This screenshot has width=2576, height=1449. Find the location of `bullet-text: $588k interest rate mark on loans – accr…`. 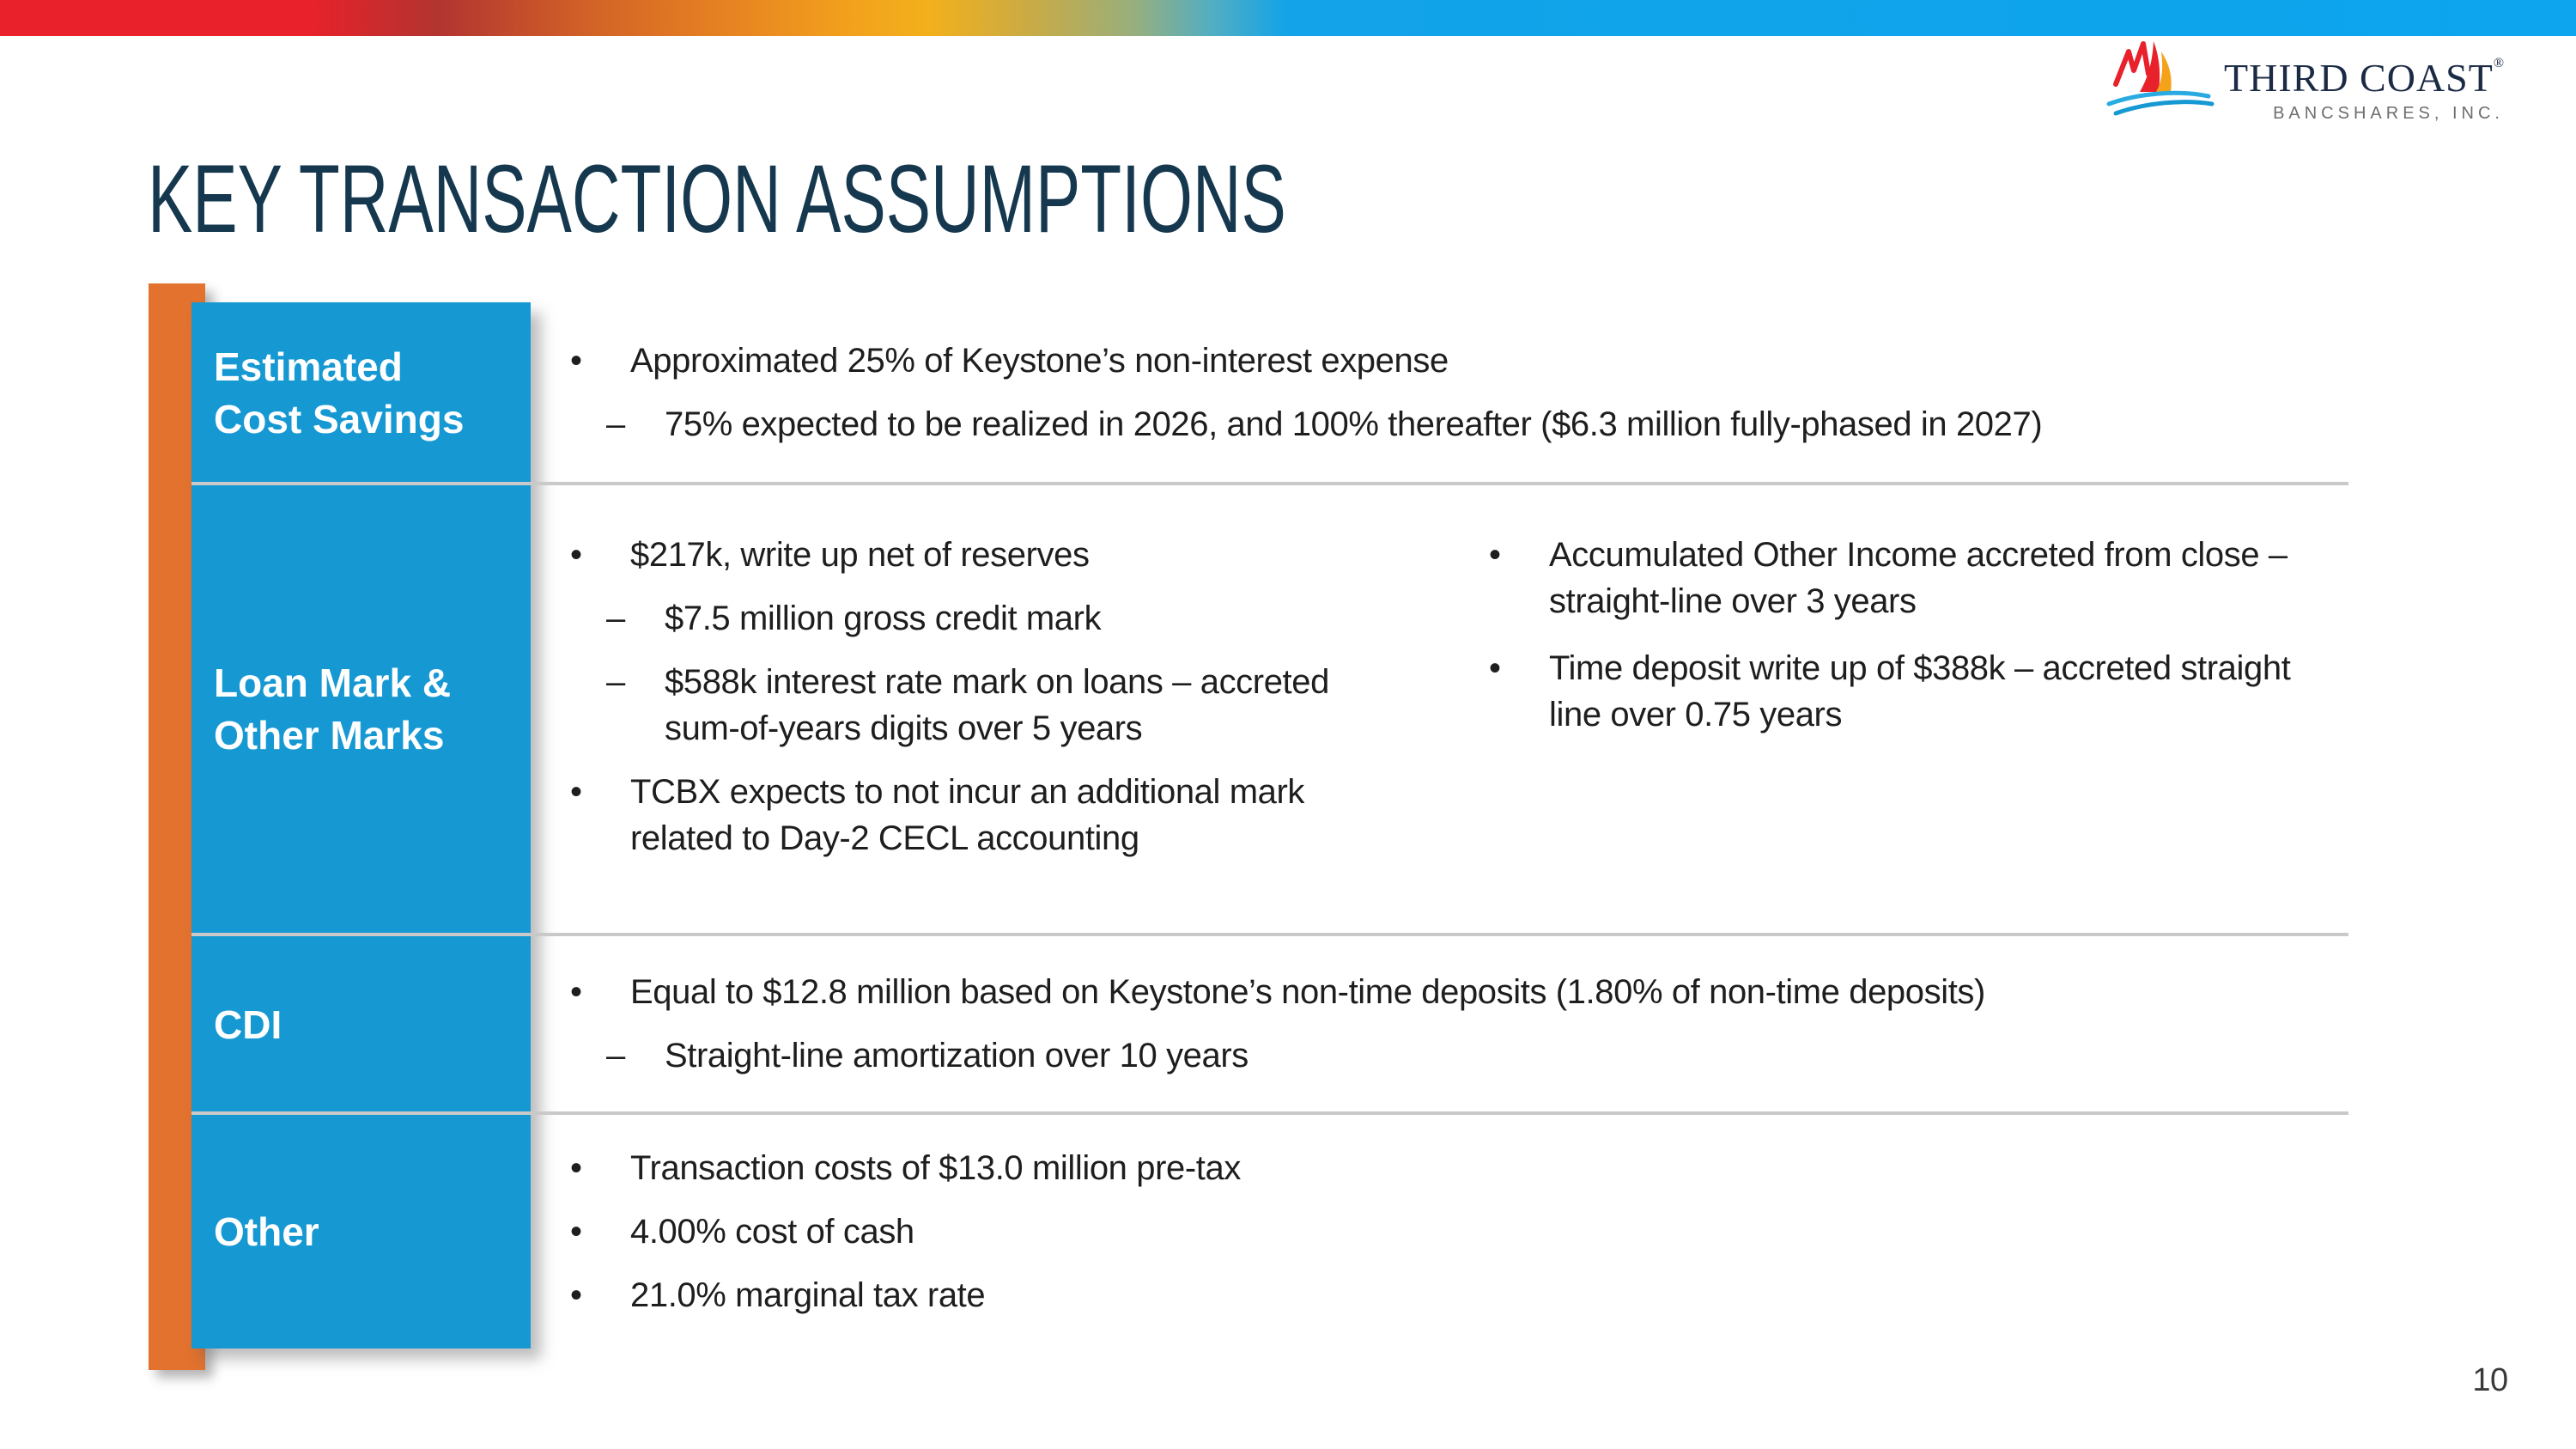

bullet-text: $588k interest rate mark on loans – accr… is located at coordinates (997, 705).